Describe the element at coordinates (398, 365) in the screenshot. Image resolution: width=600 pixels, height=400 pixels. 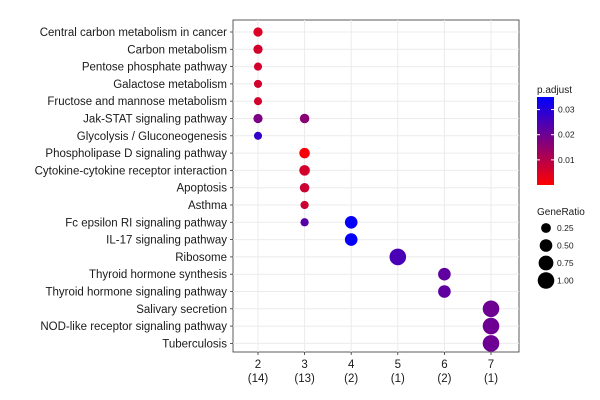
I see `x-tick-label: 5` at that location.